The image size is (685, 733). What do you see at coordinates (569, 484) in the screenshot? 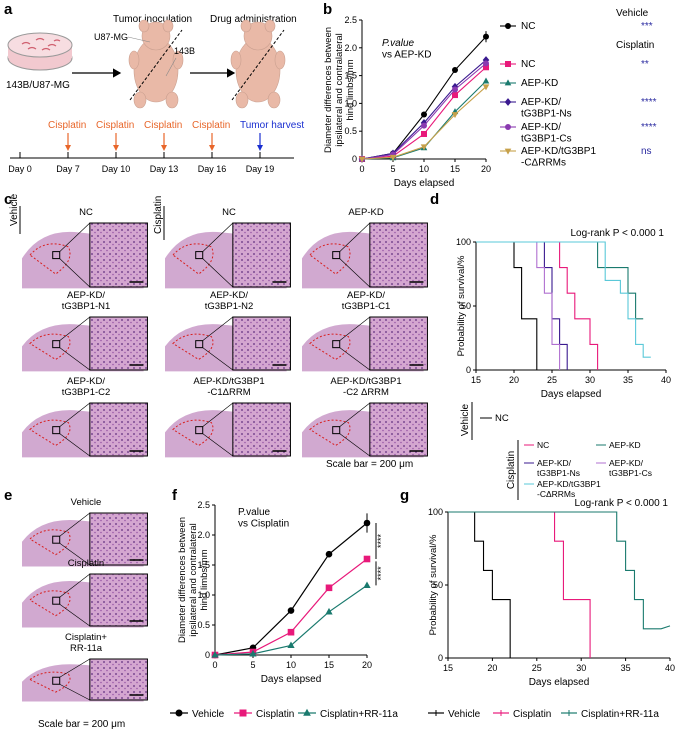
I see `legend-label-line: AEP-KD/tG3BP1` at bounding box center [569, 484].